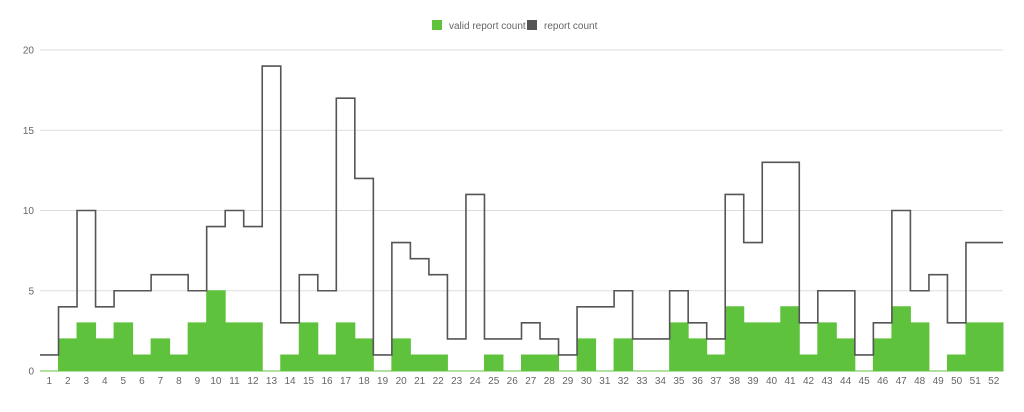  I want to click on x-tick-label: 18, so click(365, 381).